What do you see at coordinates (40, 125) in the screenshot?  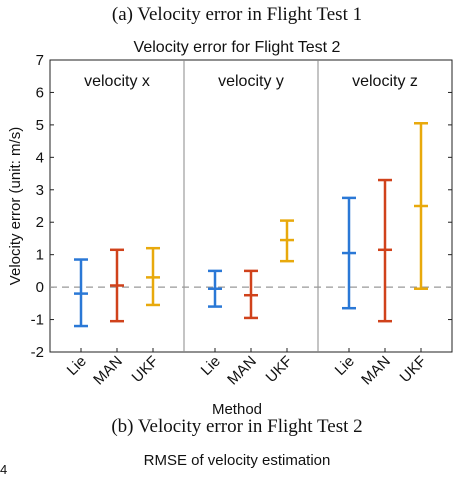 I see `y-tick-label: 5` at bounding box center [40, 125].